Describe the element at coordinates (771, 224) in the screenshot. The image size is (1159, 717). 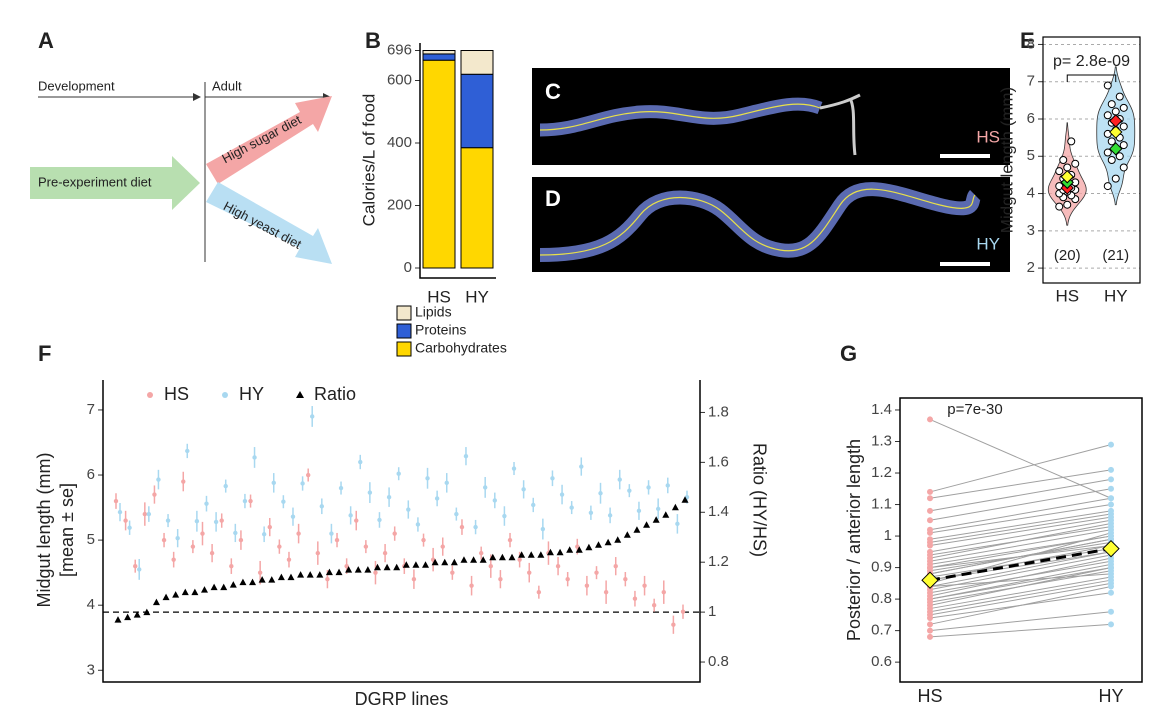
I see `panel-d-image` at that location.